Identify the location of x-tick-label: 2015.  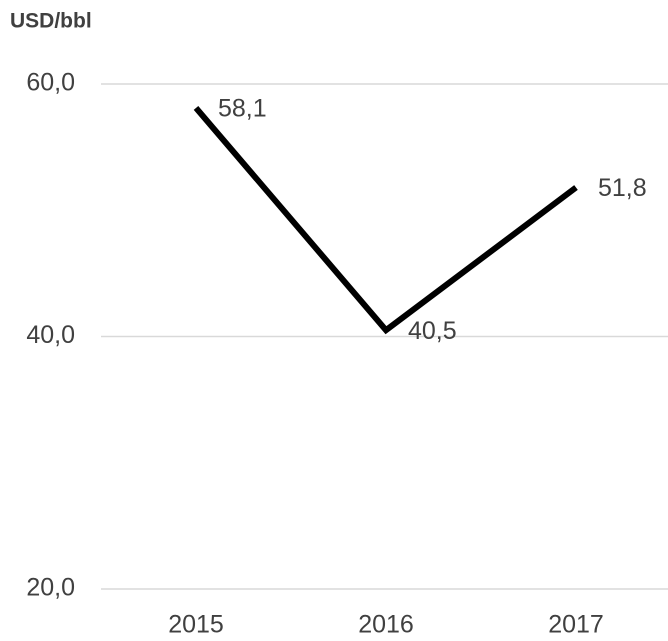
(196, 625).